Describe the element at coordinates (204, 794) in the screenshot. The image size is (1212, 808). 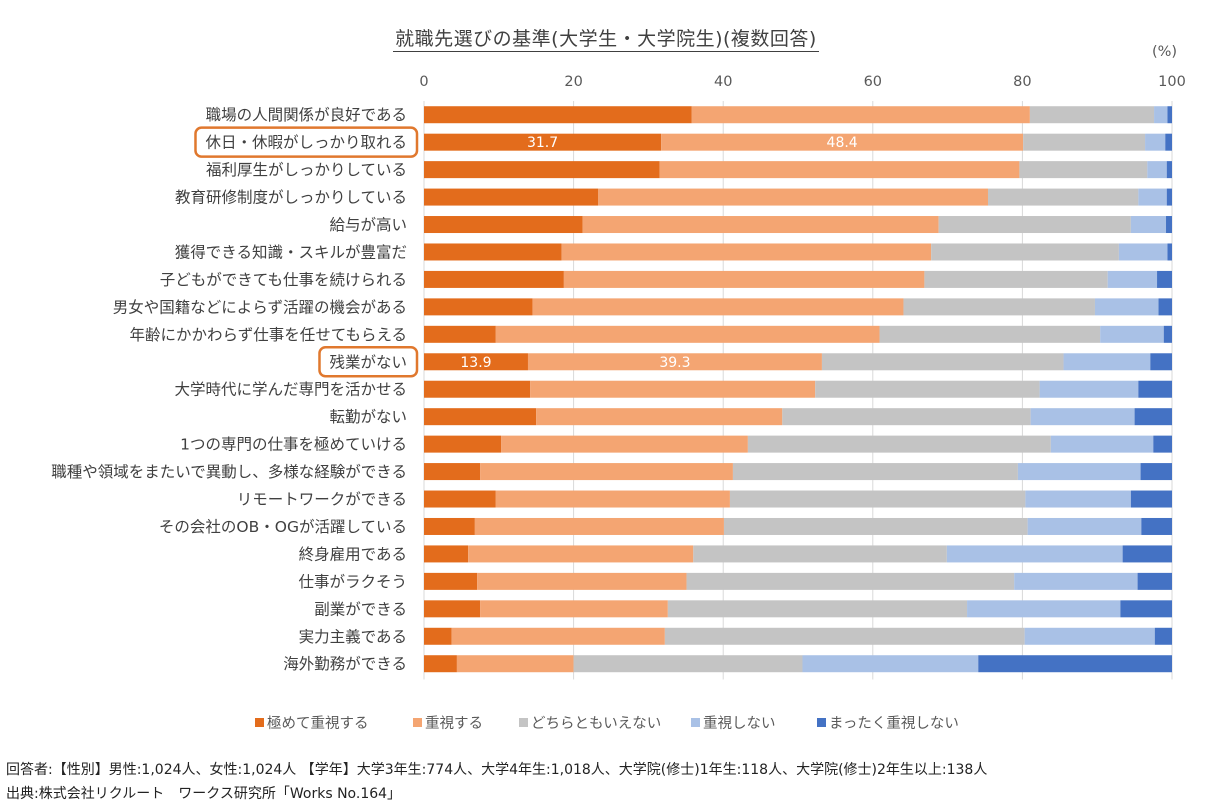
I see `source-note: 出典:株式会社リクルート ワークス研究所「Works No.164」` at that location.